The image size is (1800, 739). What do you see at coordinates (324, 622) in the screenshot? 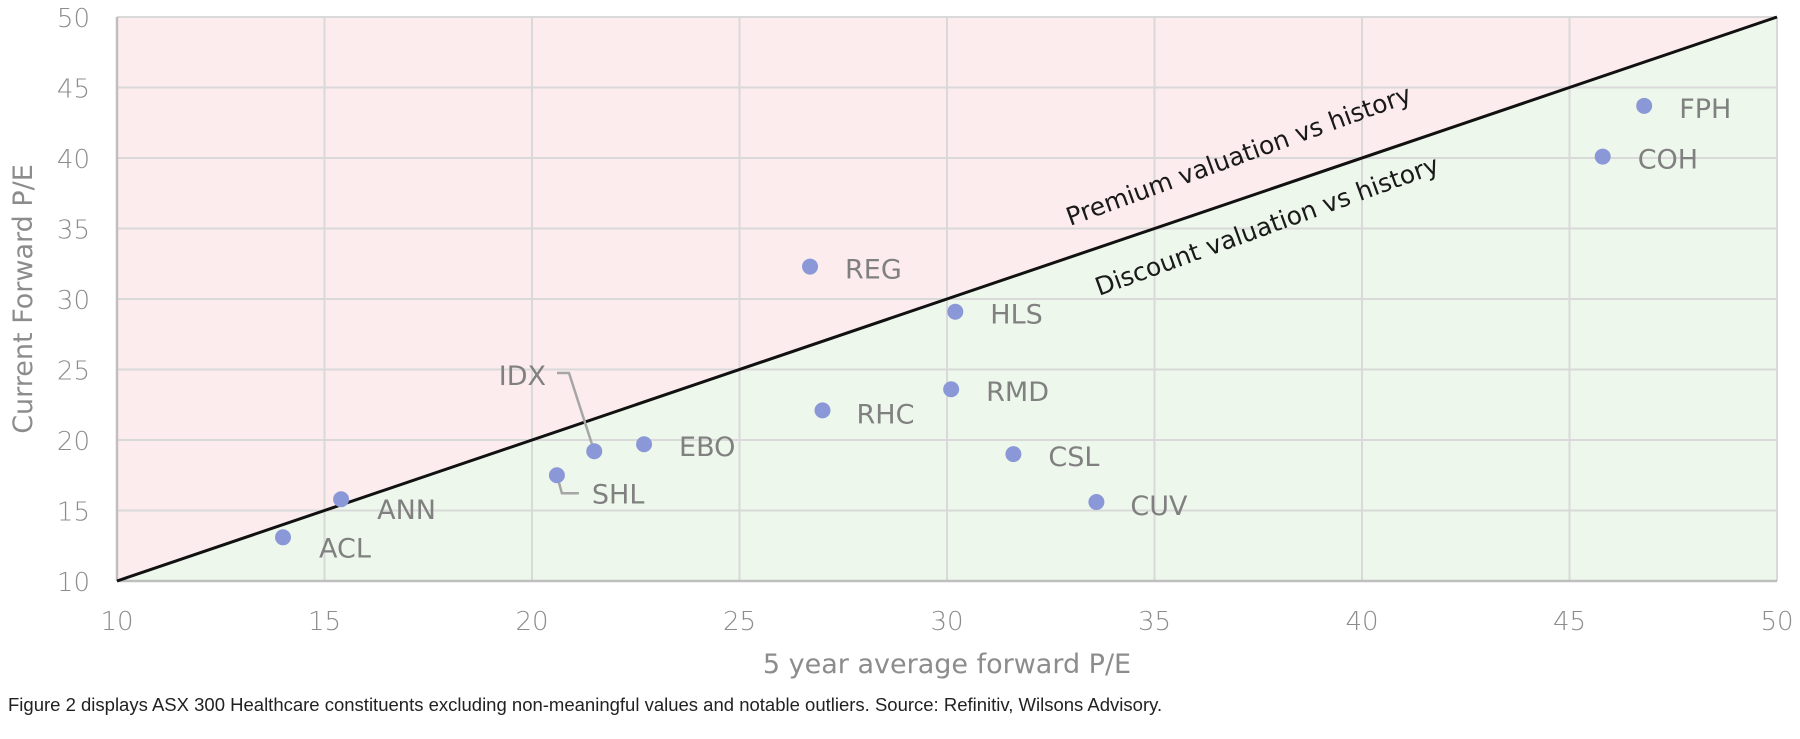
I see `x-tick-label: 15` at bounding box center [324, 622].